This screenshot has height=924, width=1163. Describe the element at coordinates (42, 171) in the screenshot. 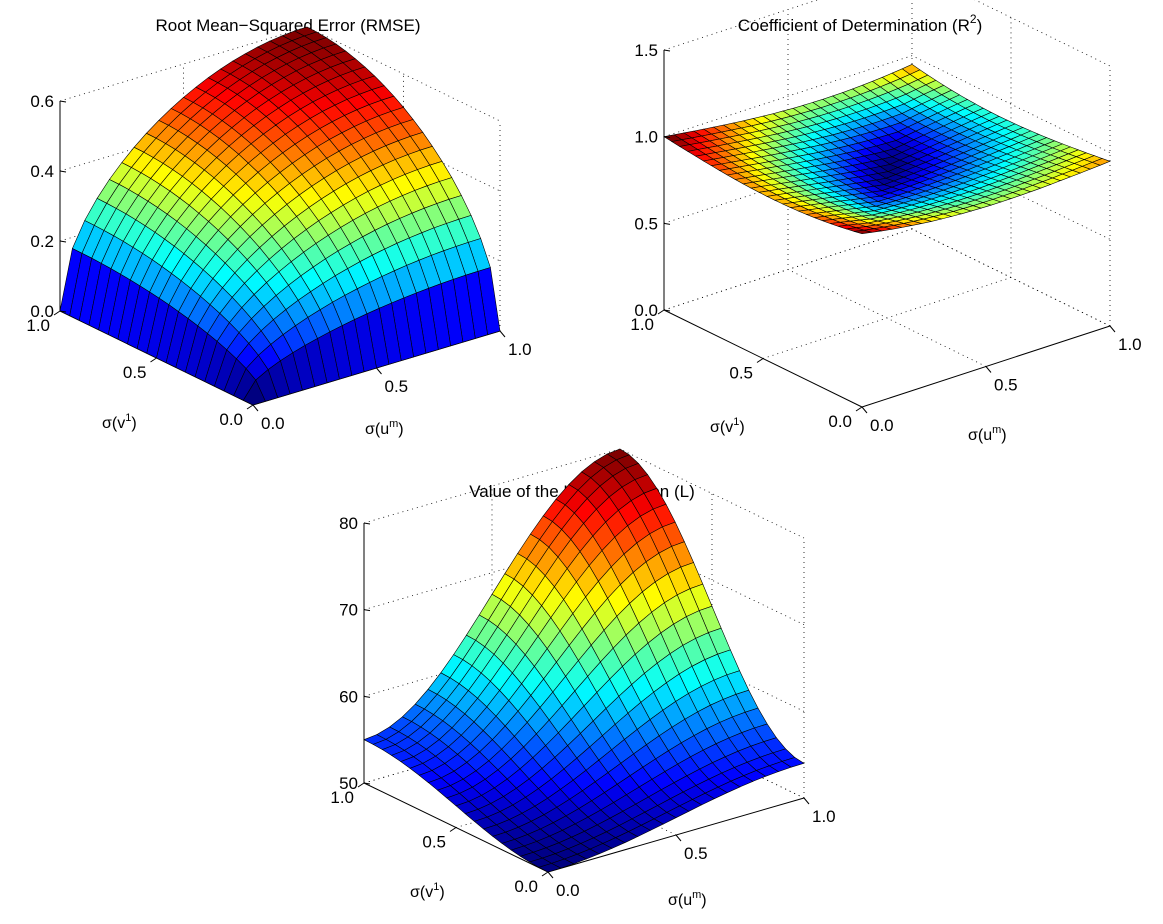

I see `z-tick-label: 0.4` at that location.